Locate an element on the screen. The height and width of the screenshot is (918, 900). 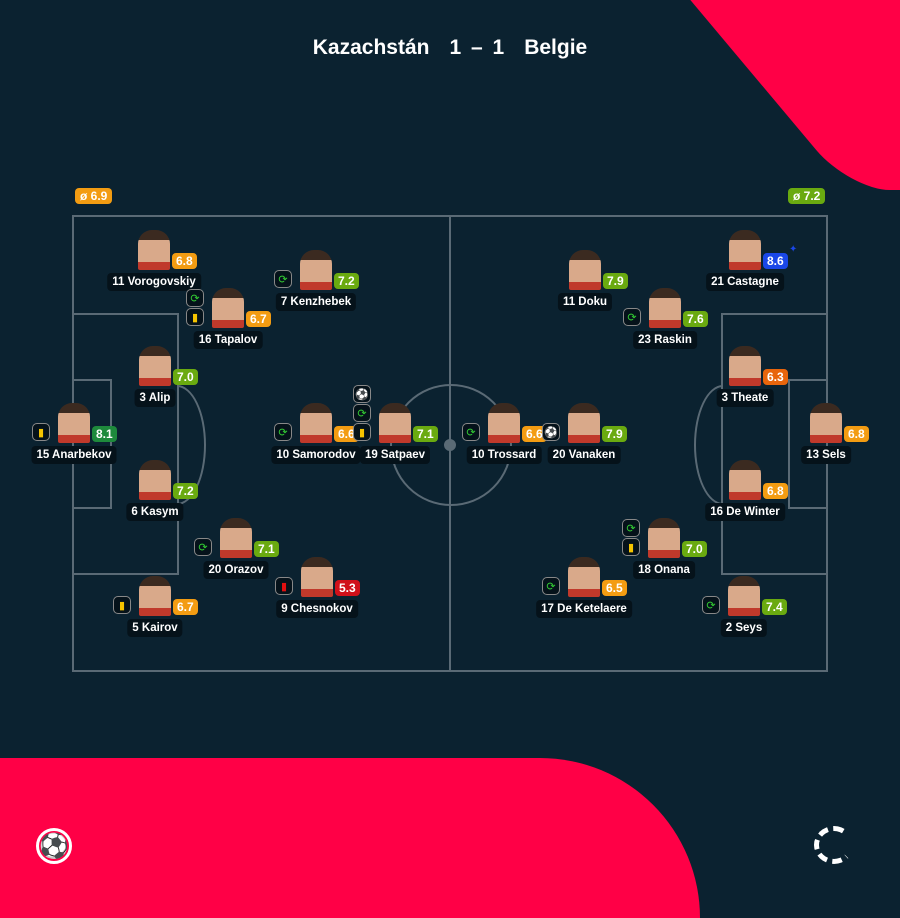
player-name: 20 Vanaken is located at coordinates (584, 455).